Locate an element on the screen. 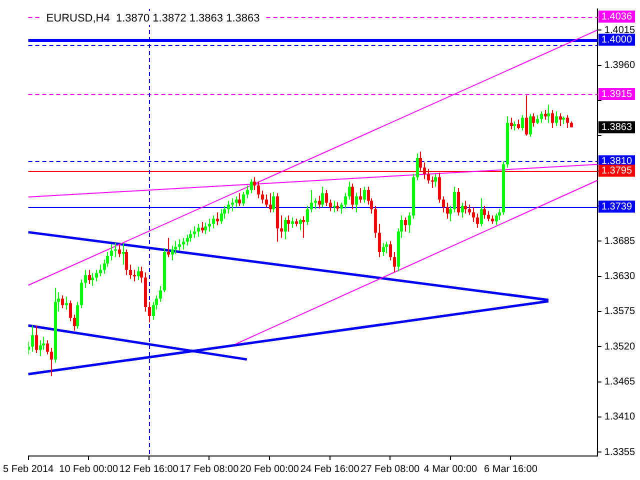 This screenshot has height=480, width=640. ref-line-label: 1.4036 is located at coordinates (616, 16).